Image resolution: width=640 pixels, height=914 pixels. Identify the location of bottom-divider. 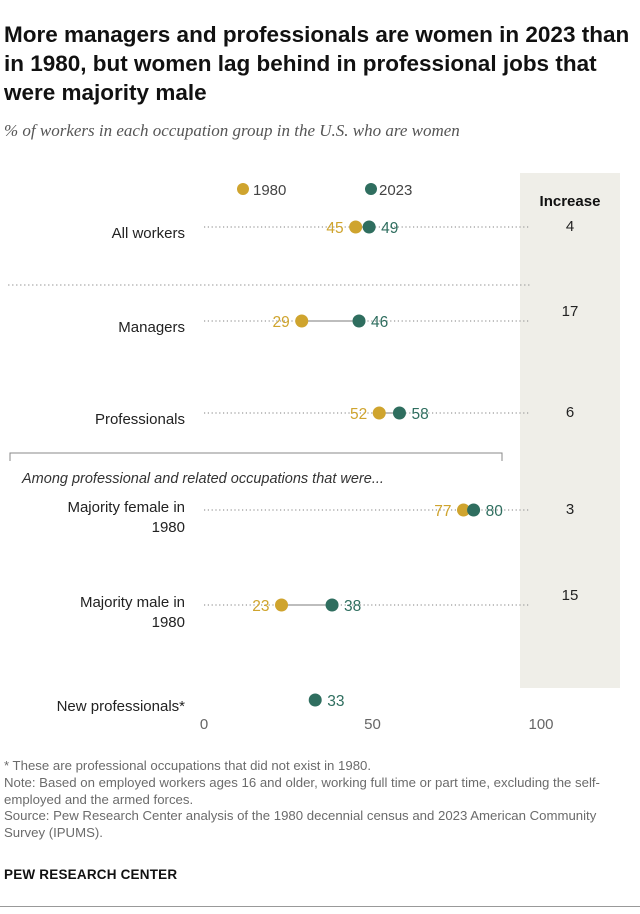
(320, 906).